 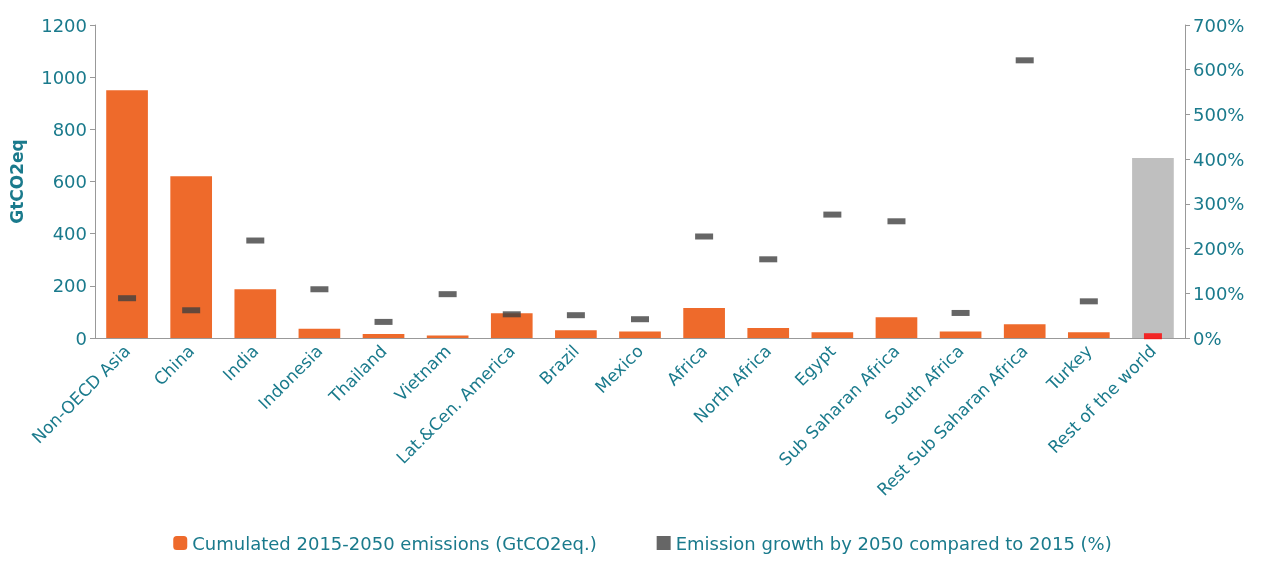 I want to click on legend-label: Emission growth by 2050 compared to 2015 (%), so click(x=893, y=543).